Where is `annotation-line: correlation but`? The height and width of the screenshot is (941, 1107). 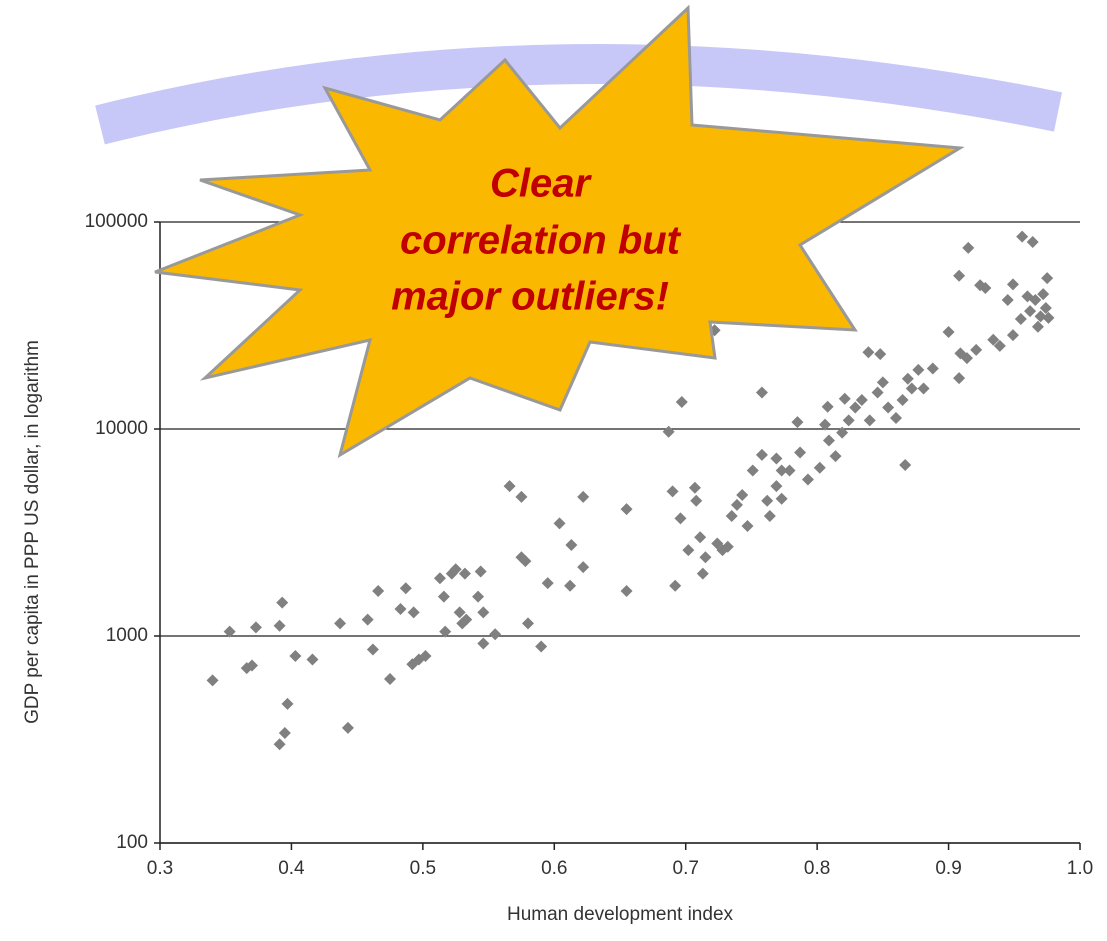 annotation-line: correlation but is located at coordinates (541, 241).